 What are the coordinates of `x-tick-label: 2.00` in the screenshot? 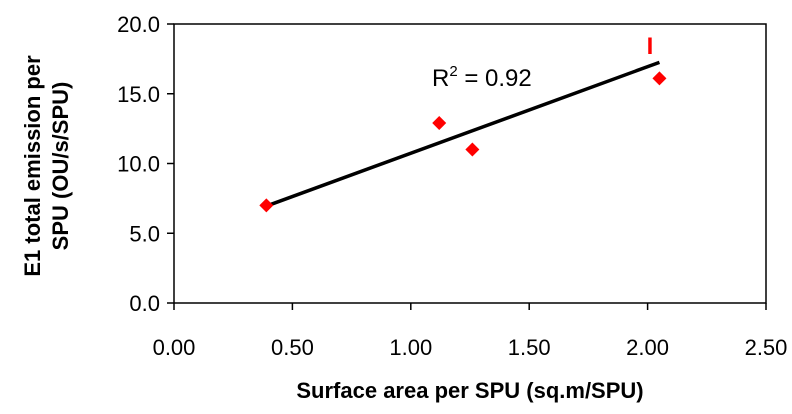 It's located at (647, 347).